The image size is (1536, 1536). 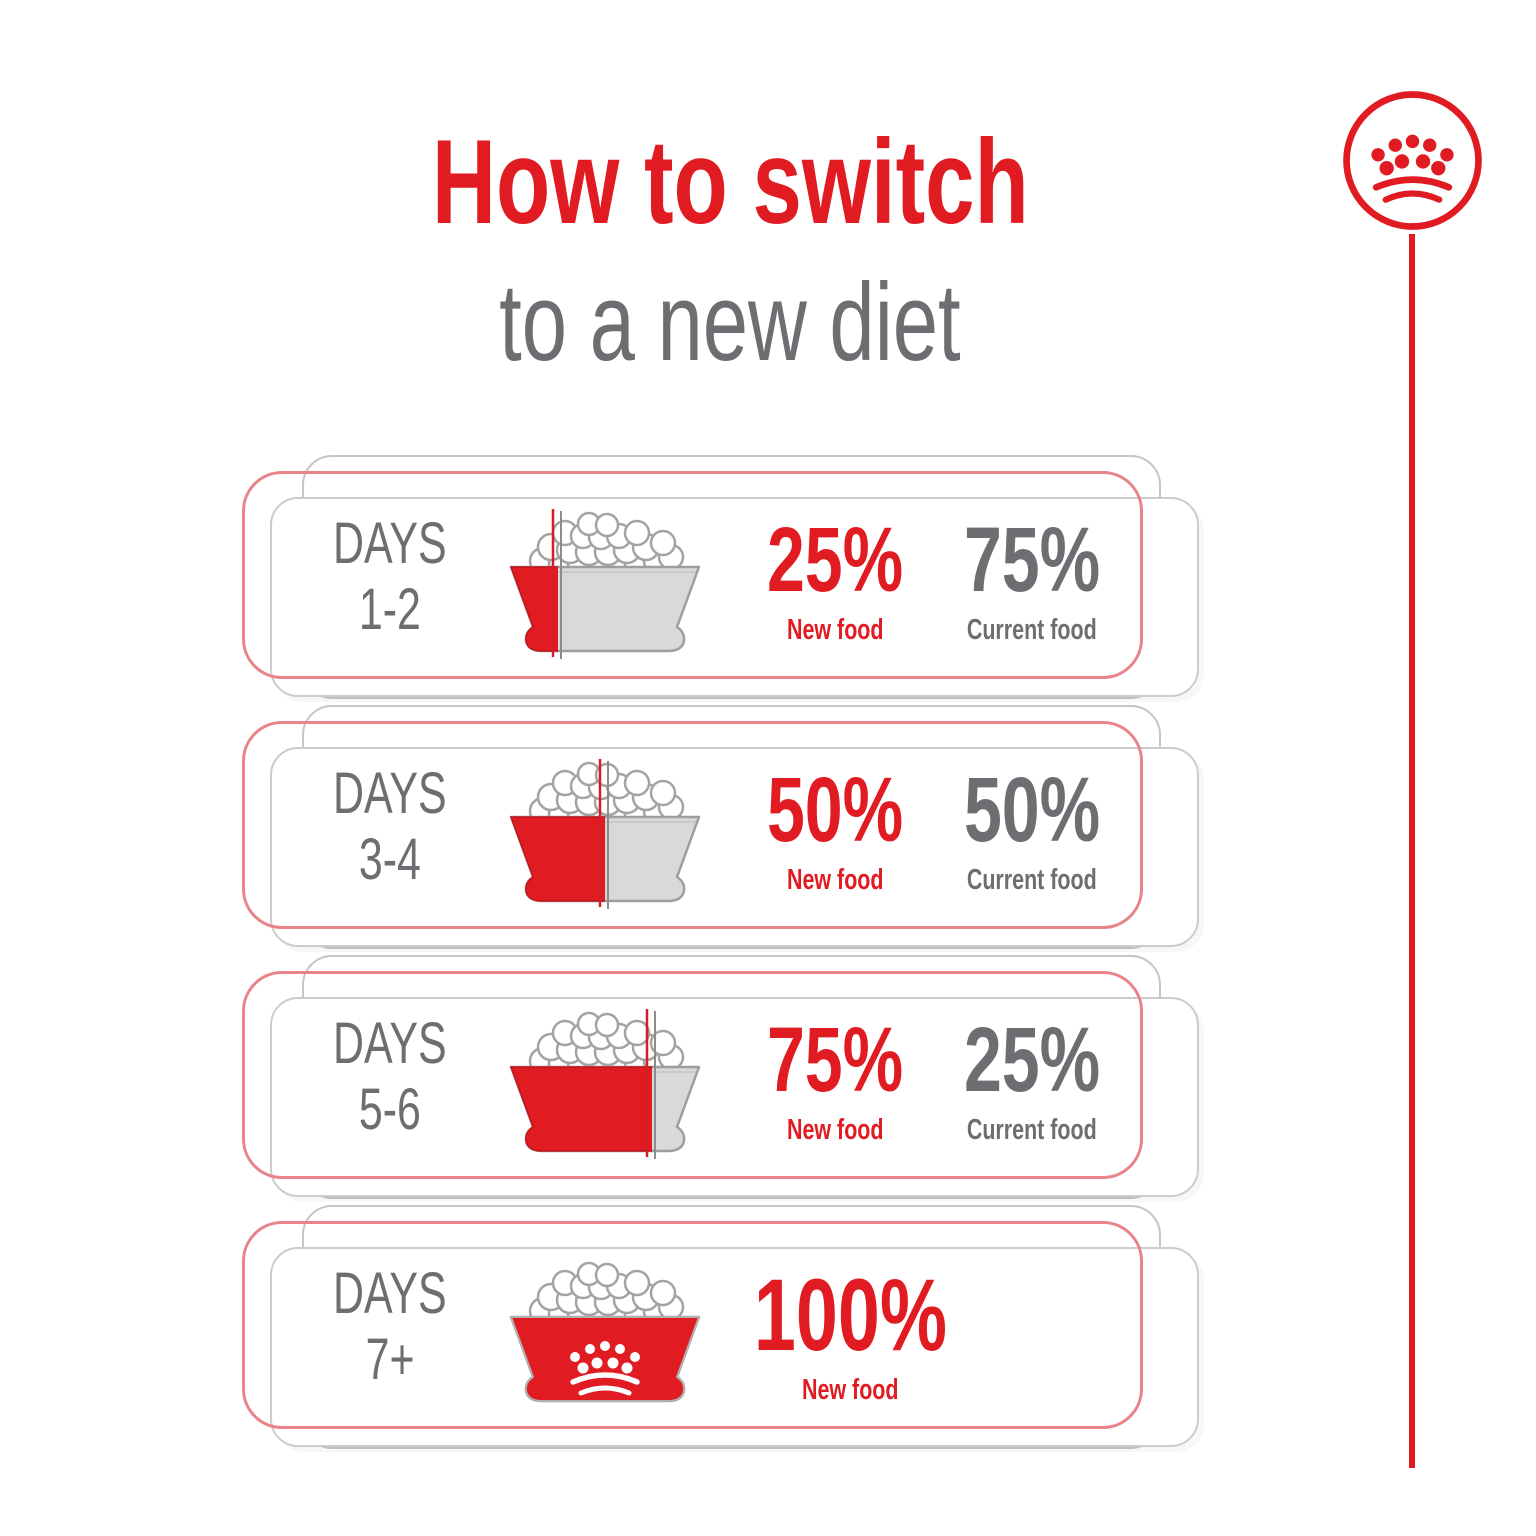 What do you see at coordinates (390, 609) in the screenshot?
I see `days-range: 1-2` at bounding box center [390, 609].